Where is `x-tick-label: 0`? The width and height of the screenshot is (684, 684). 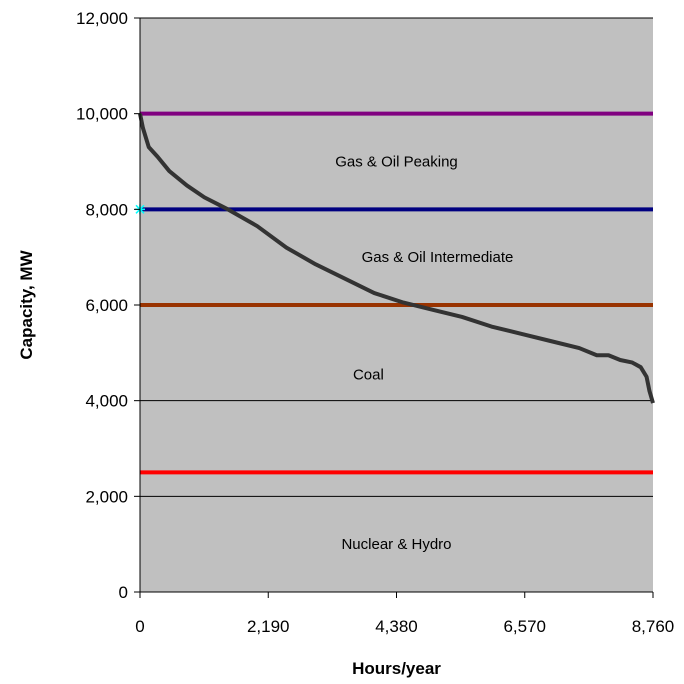 x-tick-label: 0 is located at coordinates (139, 626).